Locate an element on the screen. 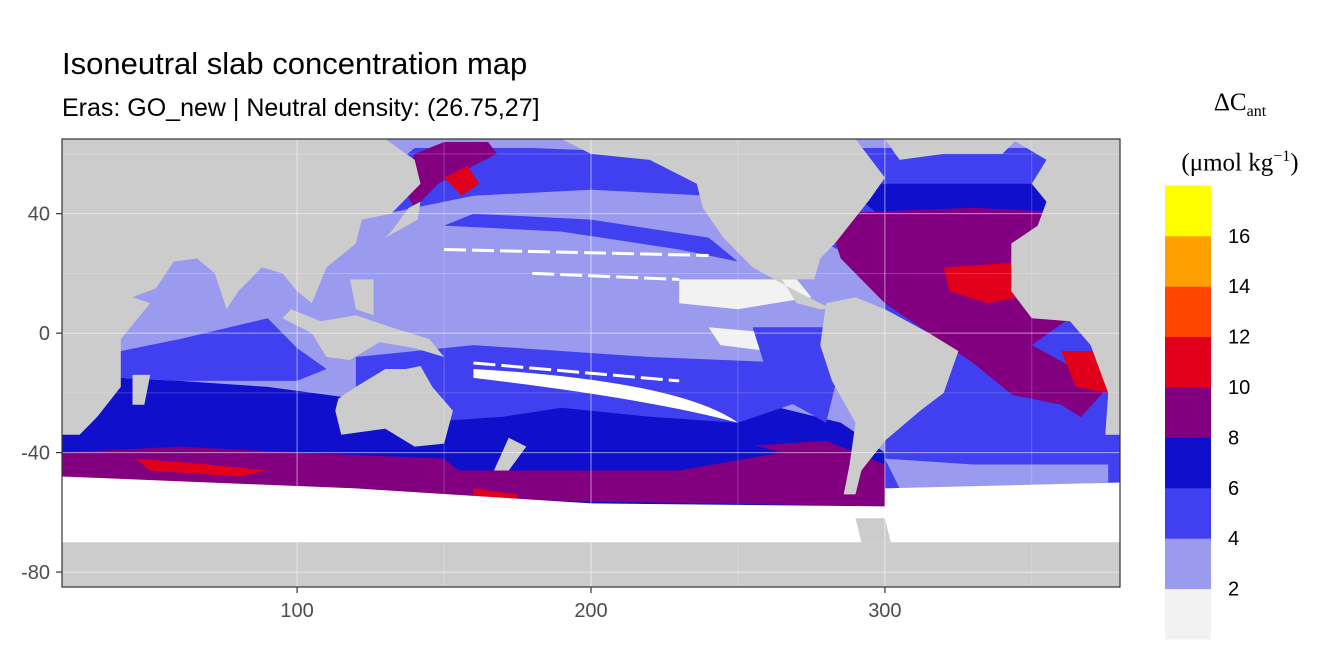 The height and width of the screenshot is (672, 1344). x-tick-label: 300 is located at coordinates (884, 611).